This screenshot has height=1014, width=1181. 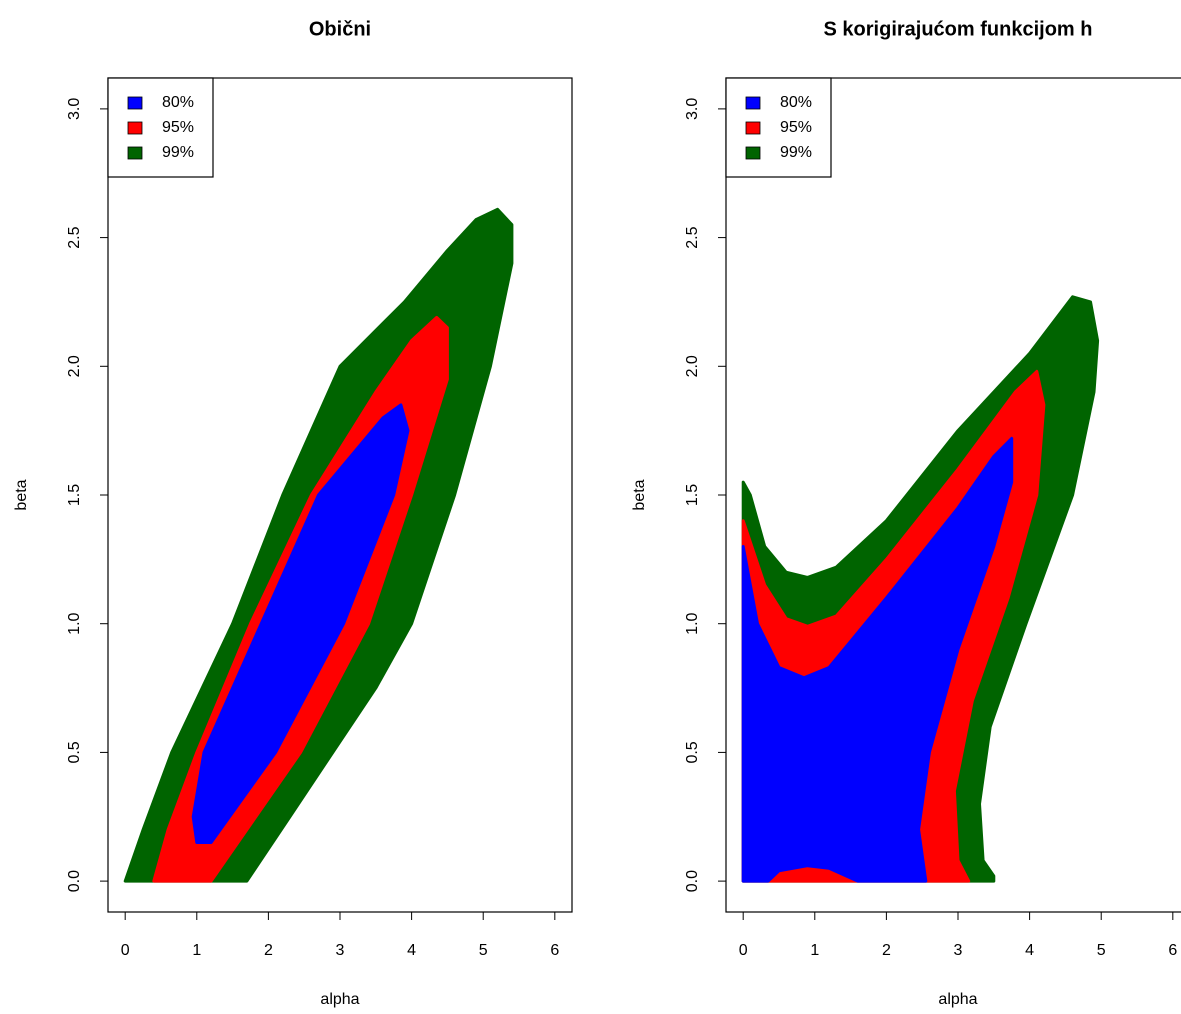 I want to click on chart-title: S korigirajućom funkcijom h, so click(x=958, y=29).